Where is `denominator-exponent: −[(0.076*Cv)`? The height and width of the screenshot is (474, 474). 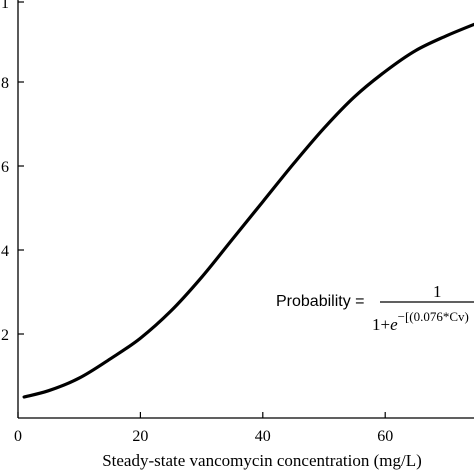
denominator-exponent: −[(0.076*Cv) is located at coordinates (433, 316).